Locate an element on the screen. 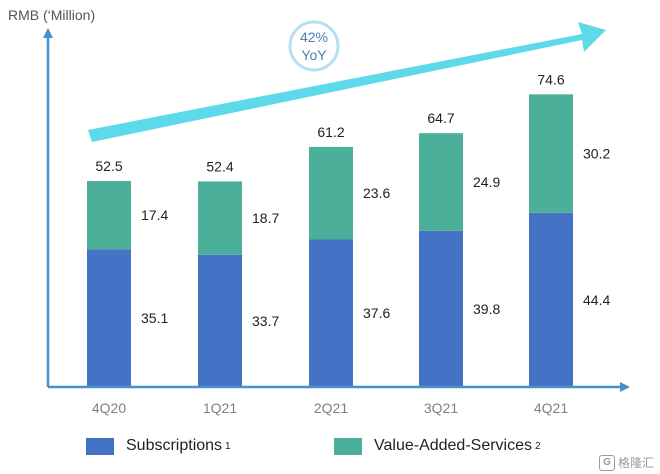  total-label-3q21: 64.7 is located at coordinates (440, 118).